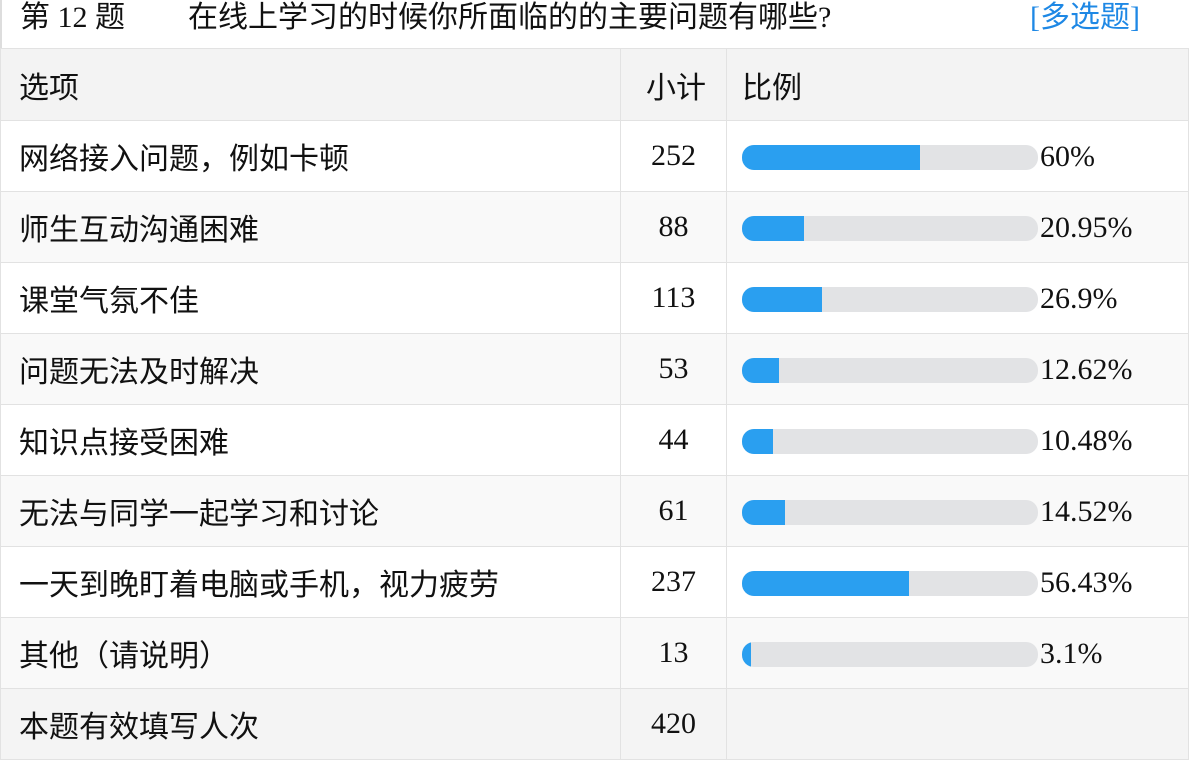 This screenshot has width=1189, height=763. What do you see at coordinates (310, 511) in the screenshot?
I see `option-label: 无法与同学一起学习和讨论` at bounding box center [310, 511].